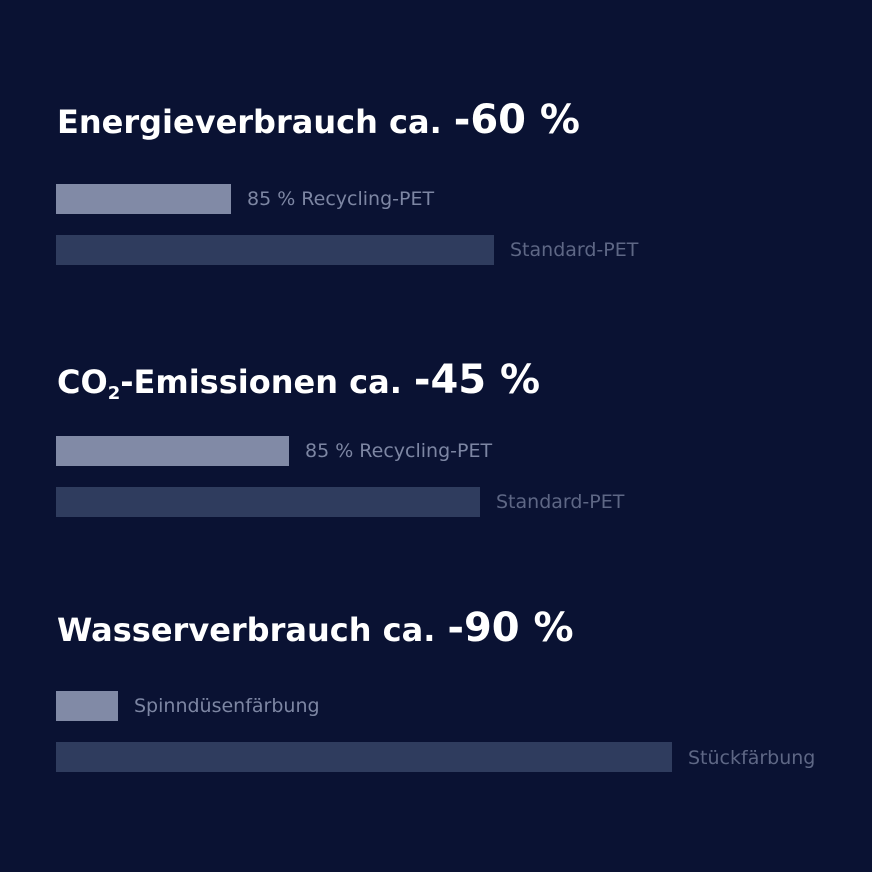 The height and width of the screenshot is (872, 872). Describe the element at coordinates (275, 250) in the screenshot. I see `energy-bar-standard` at that location.